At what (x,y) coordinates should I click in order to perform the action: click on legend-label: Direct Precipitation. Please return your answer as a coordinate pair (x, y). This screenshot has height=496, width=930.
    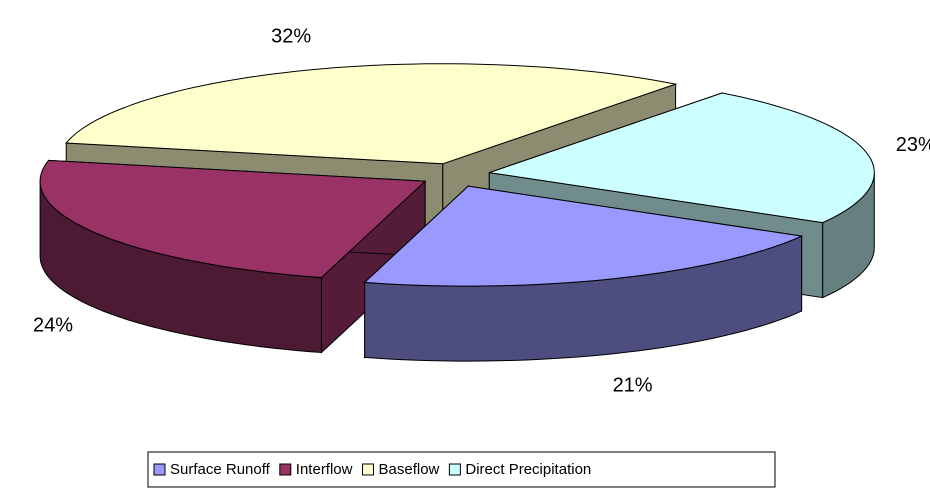
    Looking at the image, I should click on (528, 469).